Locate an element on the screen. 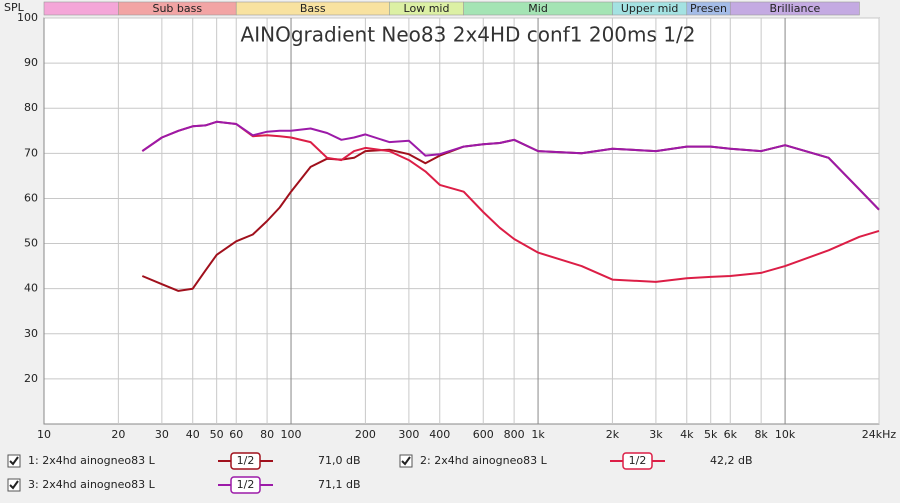  y-tick-label: 70 is located at coordinates (31, 152).